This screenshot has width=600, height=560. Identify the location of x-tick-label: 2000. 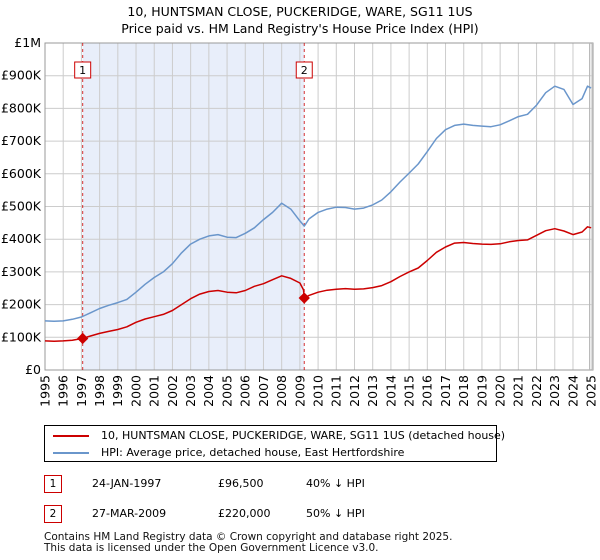
(135, 391).